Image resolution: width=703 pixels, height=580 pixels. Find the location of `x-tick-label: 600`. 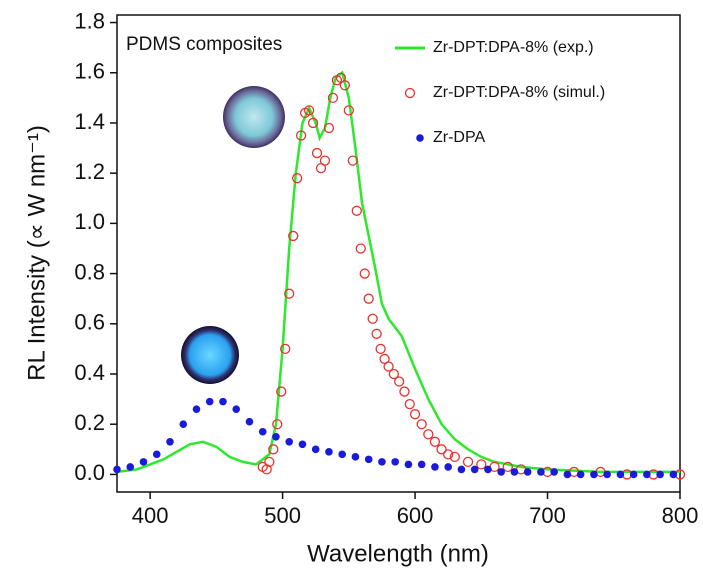

x-tick-label: 600 is located at coordinates (415, 515).